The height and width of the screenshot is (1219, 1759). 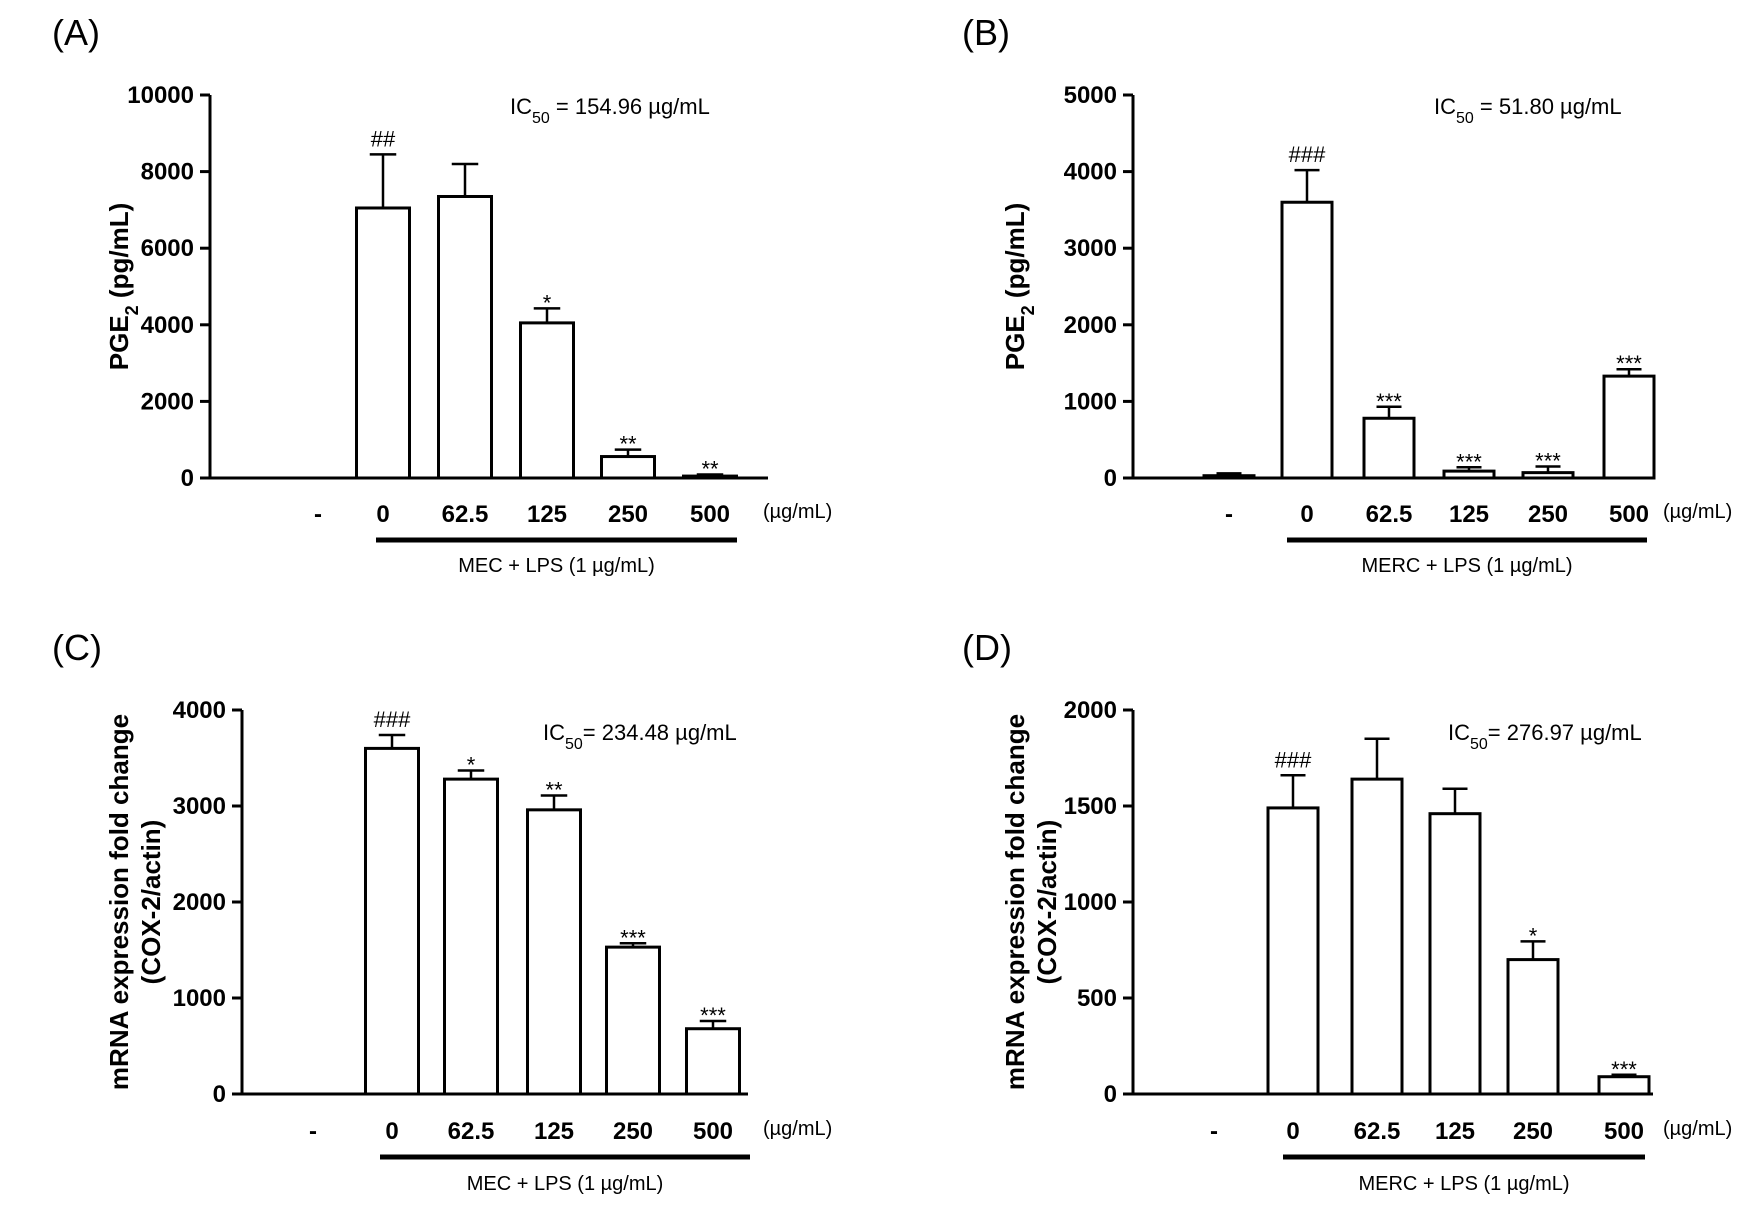 What do you see at coordinates (660, 732) in the screenshot?
I see `ic50-value: = 234.48 µg/mL` at bounding box center [660, 732].